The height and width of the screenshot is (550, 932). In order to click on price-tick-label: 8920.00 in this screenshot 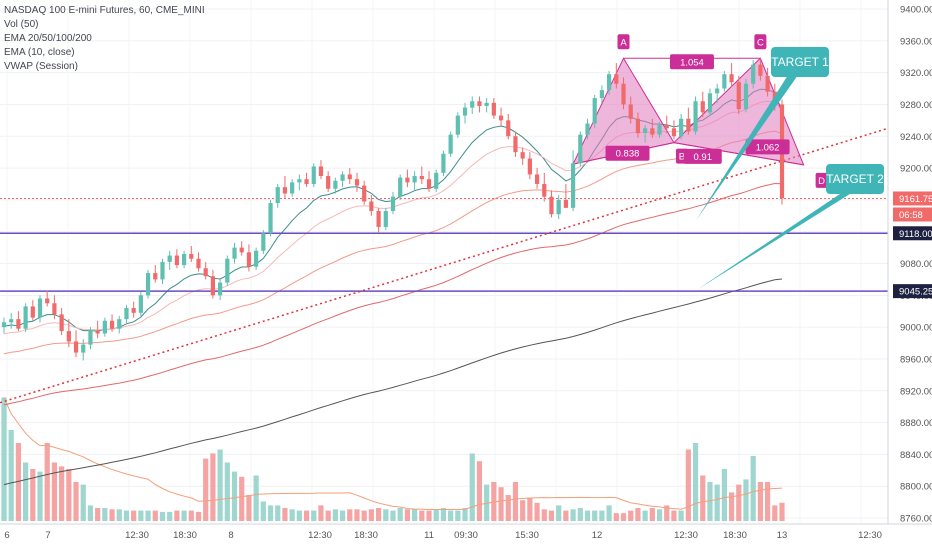, I will do `click(916, 391)`.